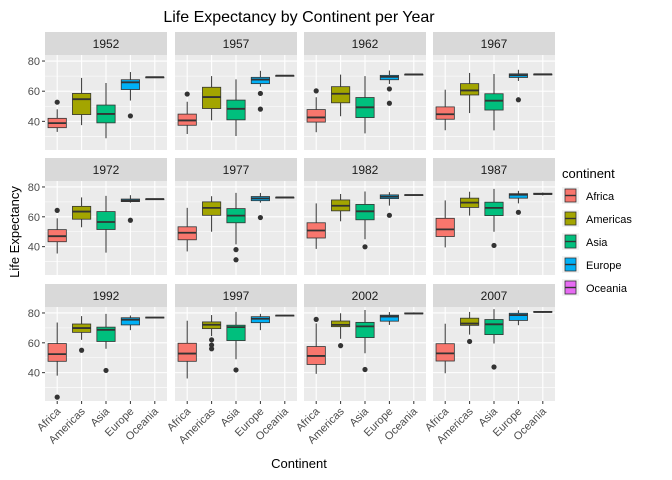 This screenshot has height=480, width=672. What do you see at coordinates (34, 92) in the screenshot?
I see `y-tick-label: 60` at bounding box center [34, 92].